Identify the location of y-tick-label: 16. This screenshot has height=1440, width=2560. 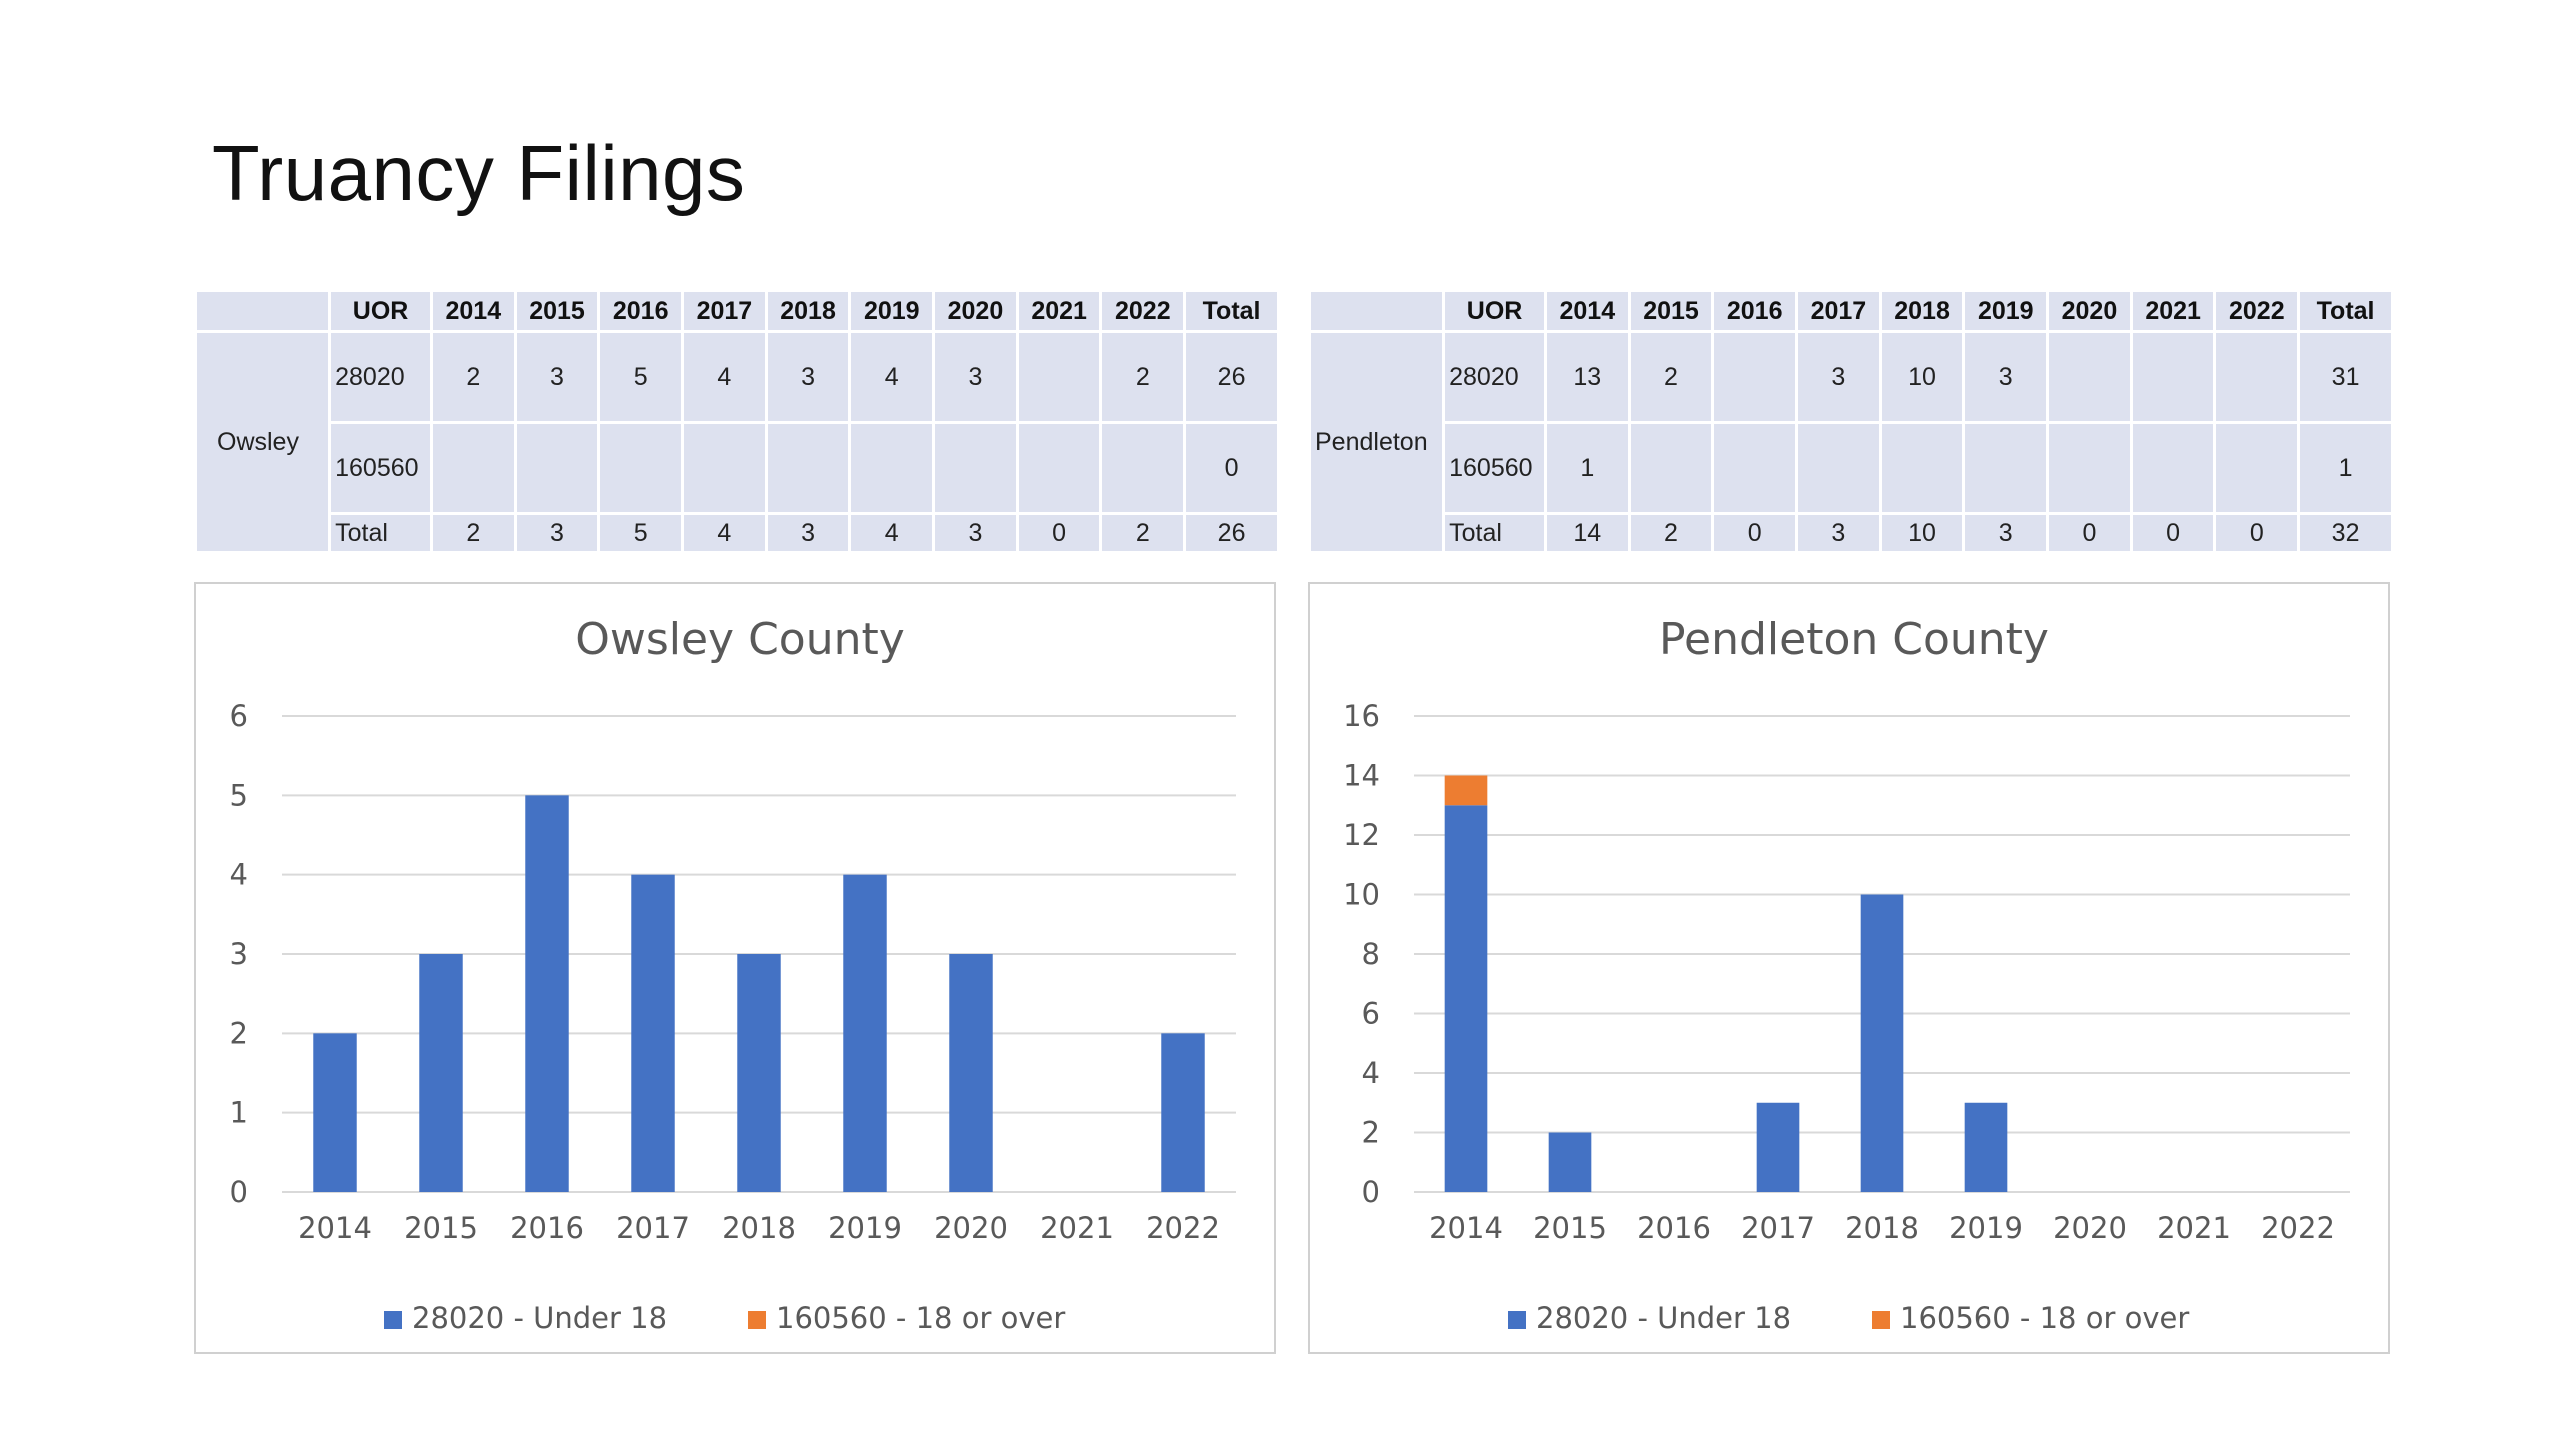
(1361, 716).